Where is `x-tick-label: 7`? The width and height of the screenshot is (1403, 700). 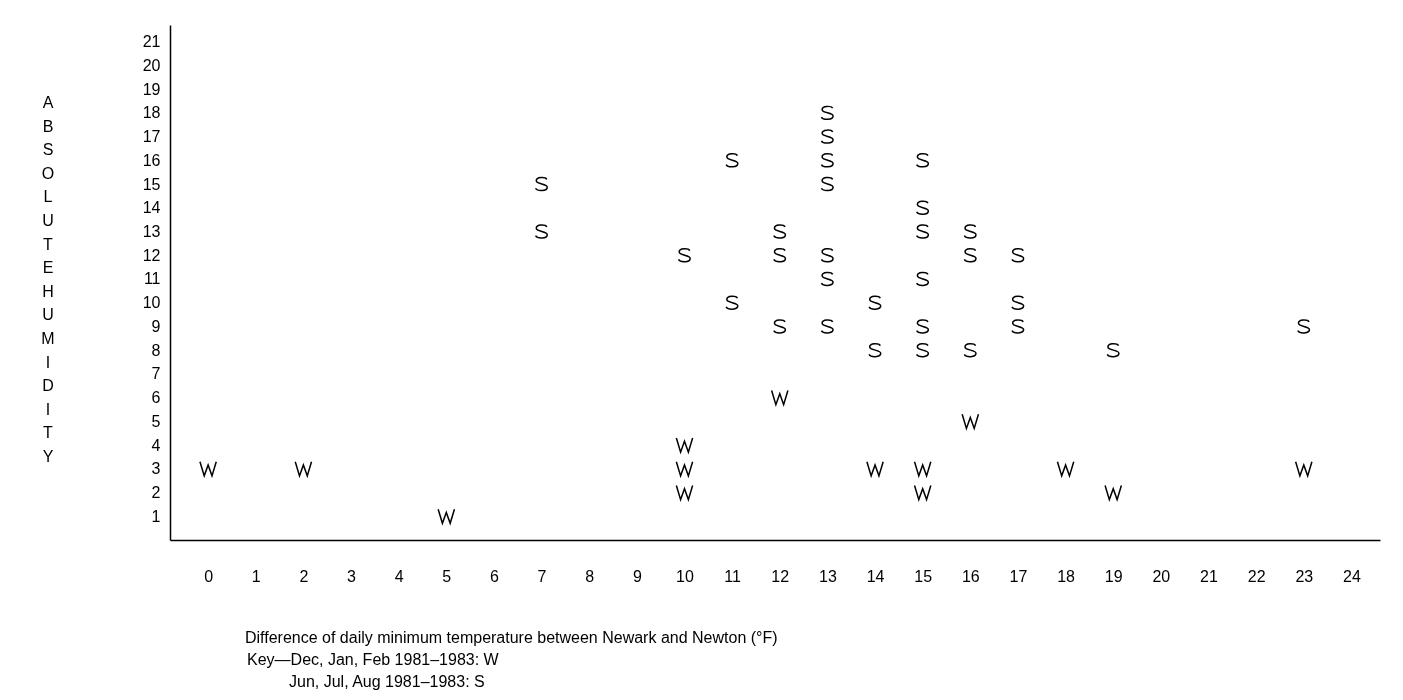 x-tick-label: 7 is located at coordinates (542, 576).